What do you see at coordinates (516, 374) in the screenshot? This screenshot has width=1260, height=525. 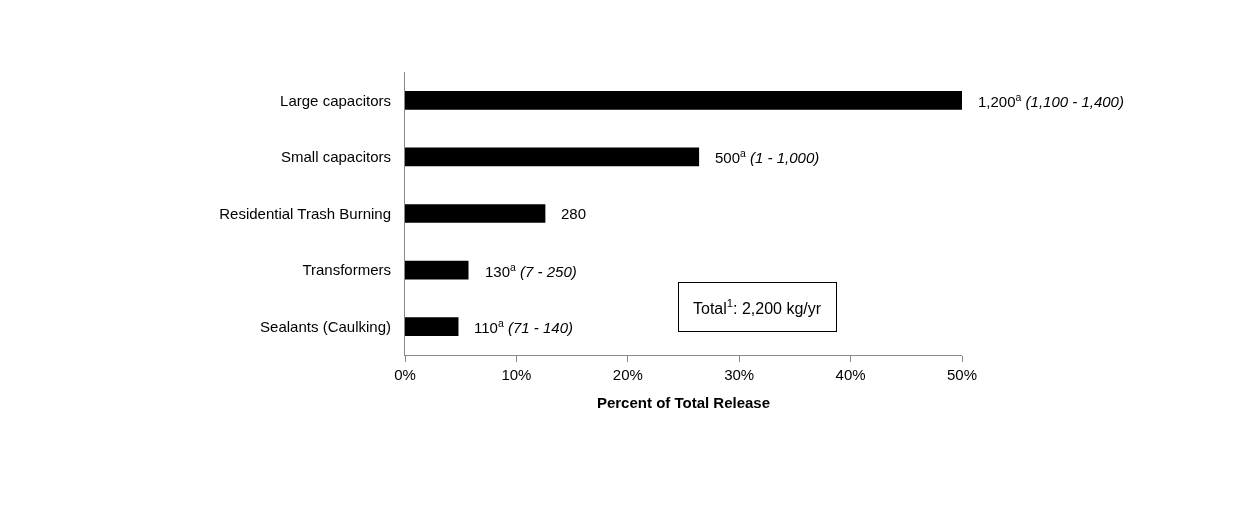 I see `x-tick-label: 10%` at bounding box center [516, 374].